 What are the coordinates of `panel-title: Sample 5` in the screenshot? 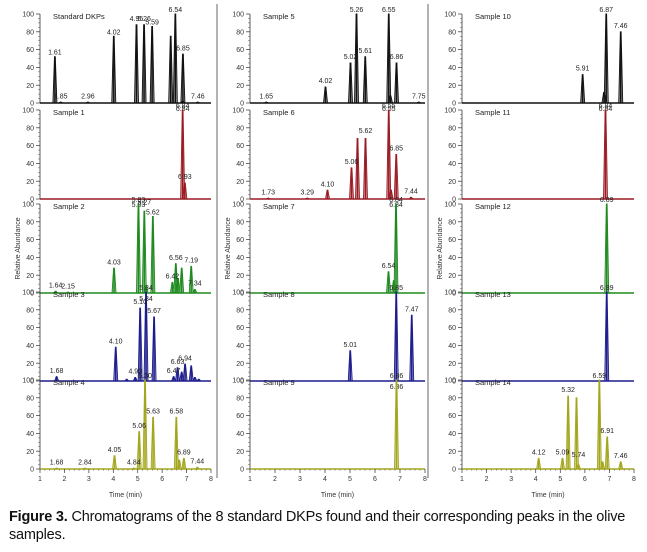 It's located at (279, 16).